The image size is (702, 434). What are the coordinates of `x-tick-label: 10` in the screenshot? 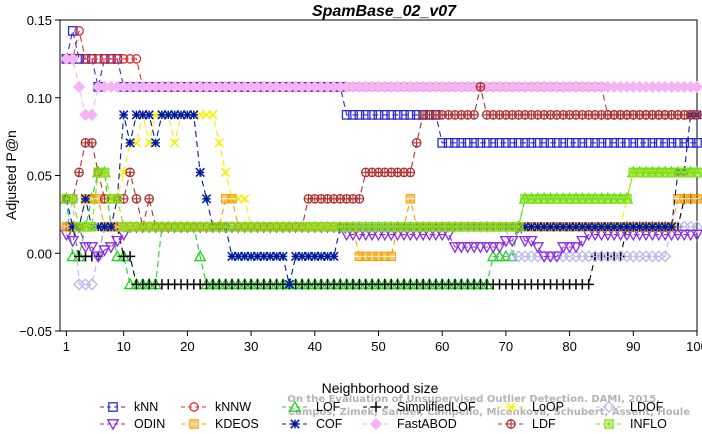 It's located at (123, 346).